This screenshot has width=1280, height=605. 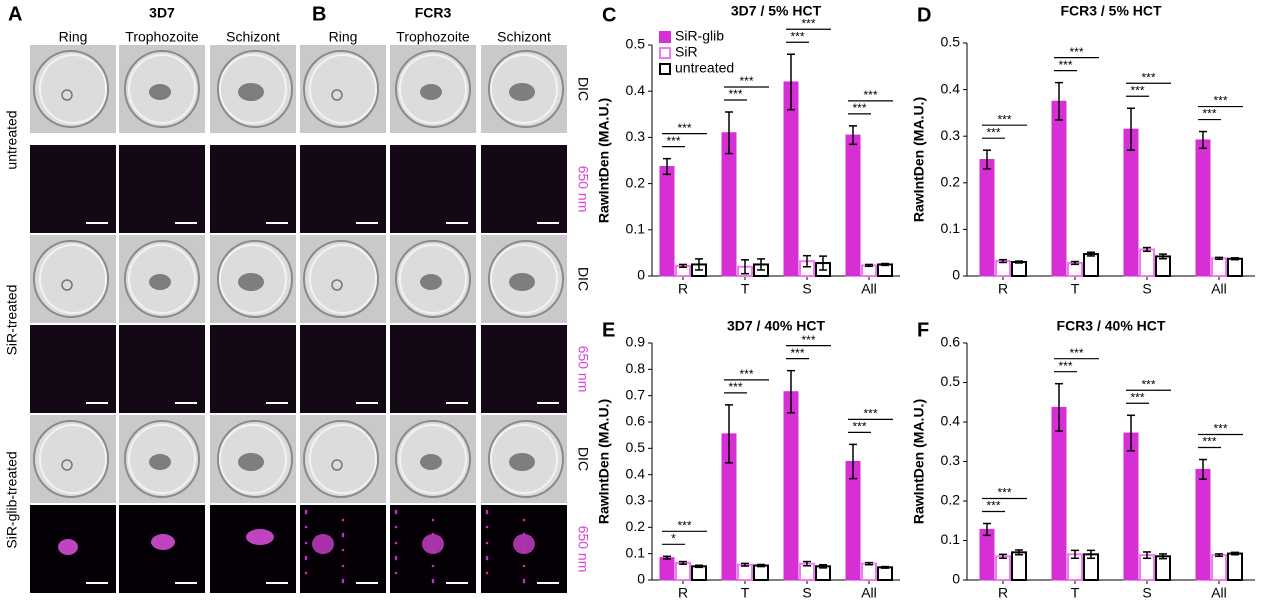 I want to click on y-tick-label: 0.8, so click(x=636, y=368).